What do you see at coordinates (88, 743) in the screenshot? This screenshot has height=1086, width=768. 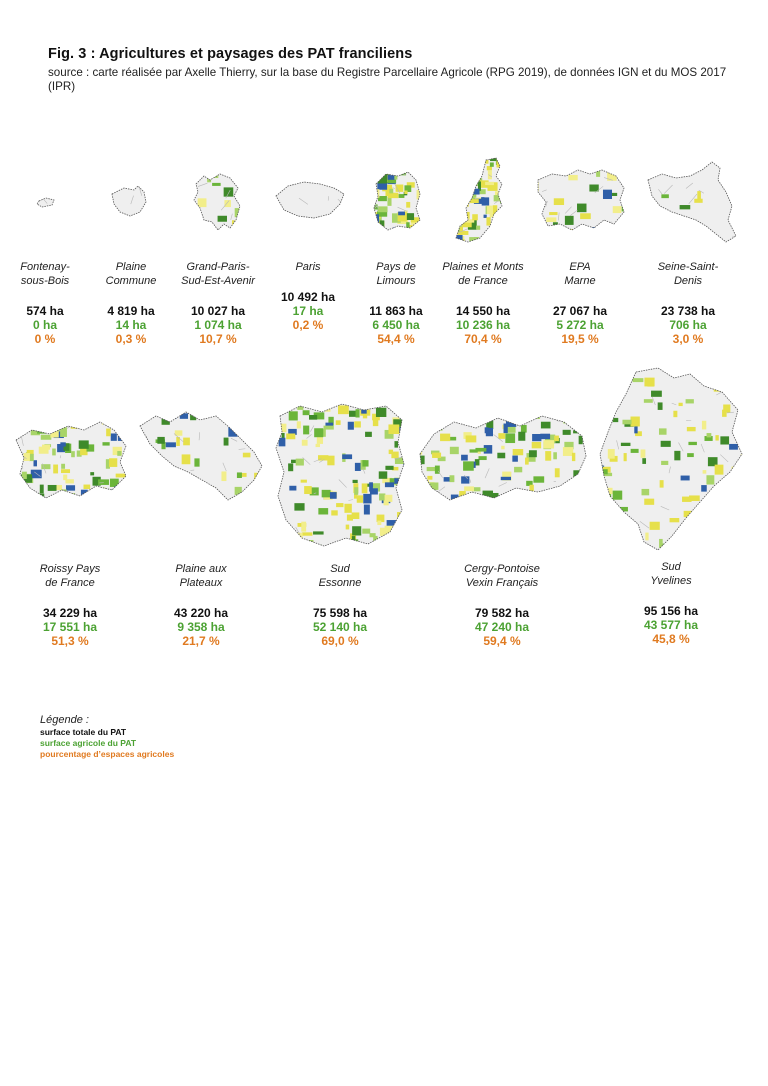 I see `legend-agricole: surface agricole du PAT` at bounding box center [88, 743].